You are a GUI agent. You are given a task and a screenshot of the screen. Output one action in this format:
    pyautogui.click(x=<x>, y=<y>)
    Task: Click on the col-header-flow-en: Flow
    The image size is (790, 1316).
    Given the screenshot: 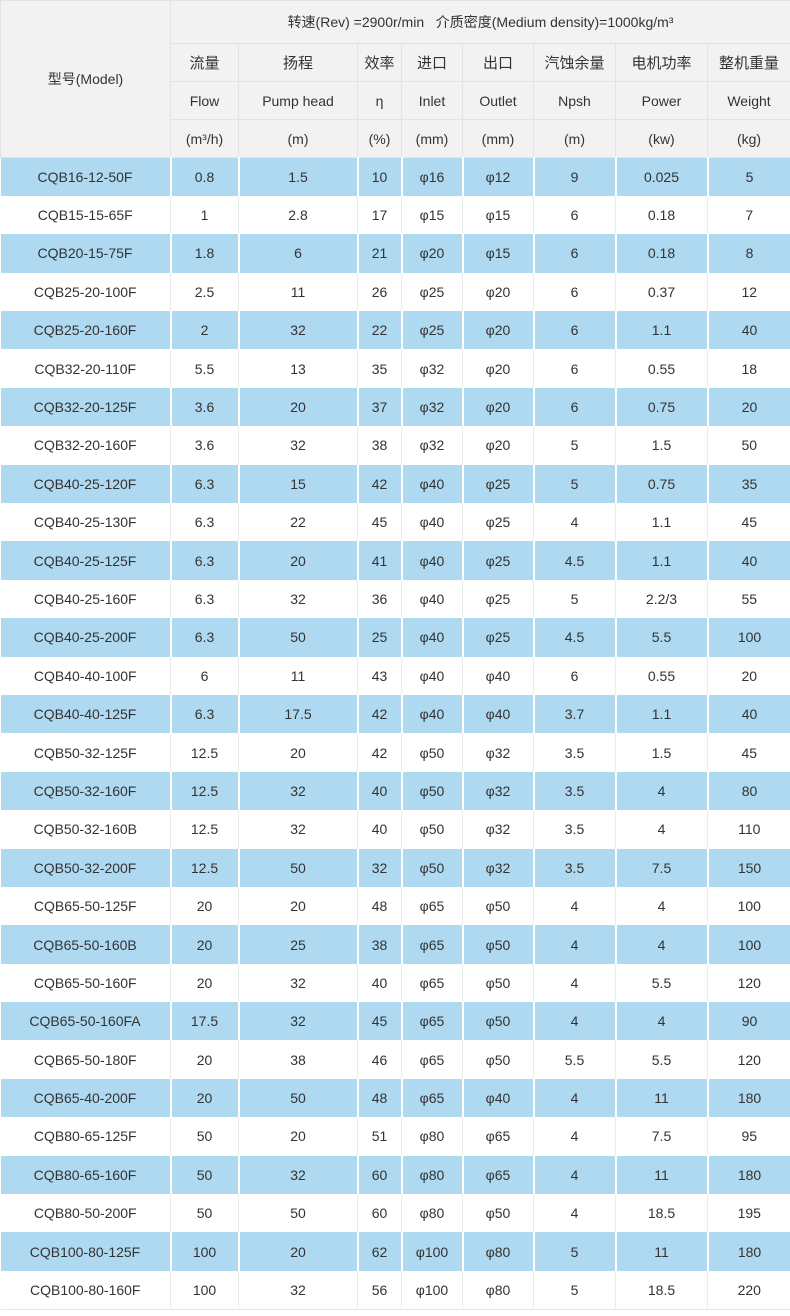 What is the action you would take?
    pyautogui.click(x=204, y=100)
    